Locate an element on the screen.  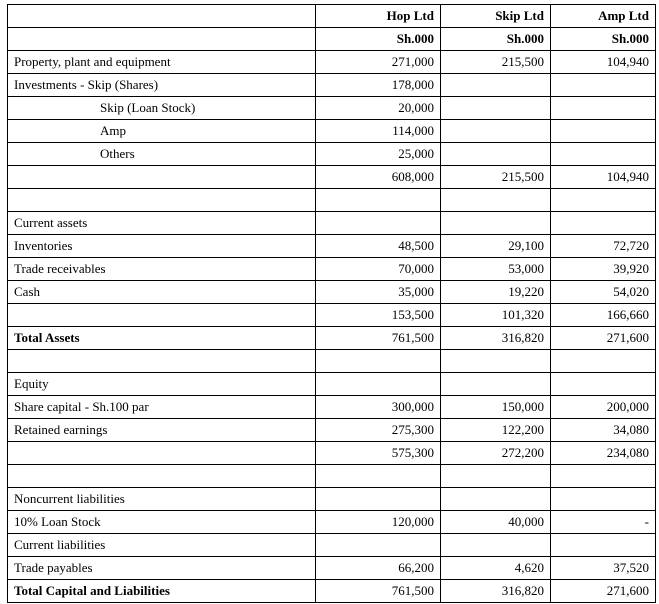
table-row: Skip (Loan Stock) 20,000 is located at coordinates (331, 108).